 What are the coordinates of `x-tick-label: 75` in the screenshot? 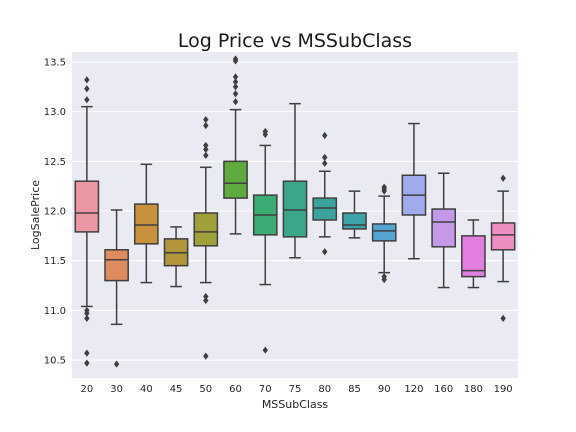 It's located at (295, 389).